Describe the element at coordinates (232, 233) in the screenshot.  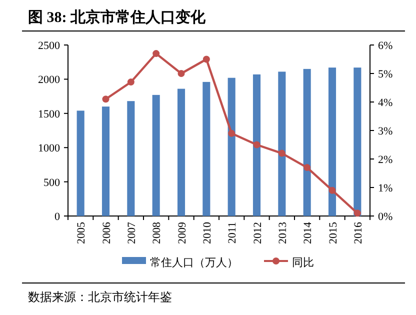
I see `x-tick-label: 2011` at that location.